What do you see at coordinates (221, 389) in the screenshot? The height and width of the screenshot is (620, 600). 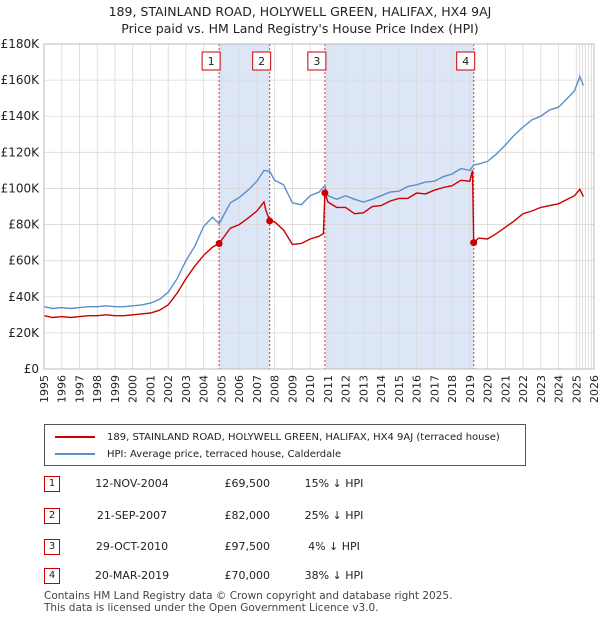 I see `x-tick-label: 2005` at bounding box center [221, 389].